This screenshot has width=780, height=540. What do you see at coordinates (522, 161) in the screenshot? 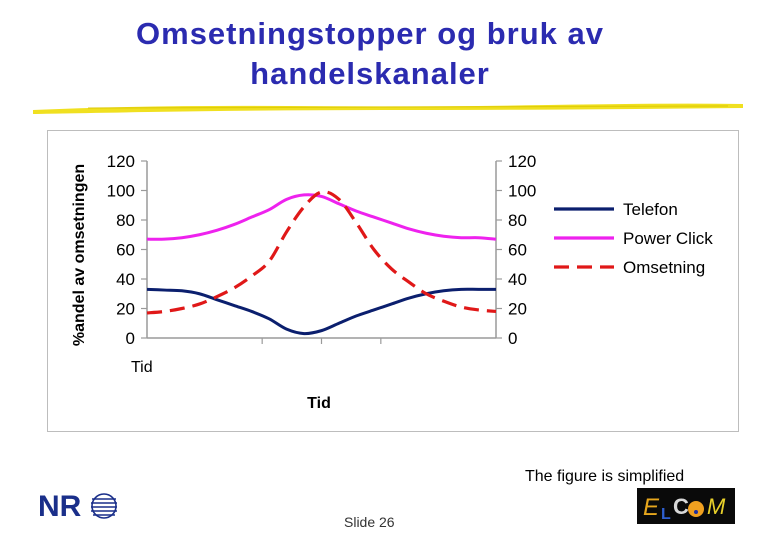
I see `y-tick-label-right: 120` at bounding box center [522, 161].